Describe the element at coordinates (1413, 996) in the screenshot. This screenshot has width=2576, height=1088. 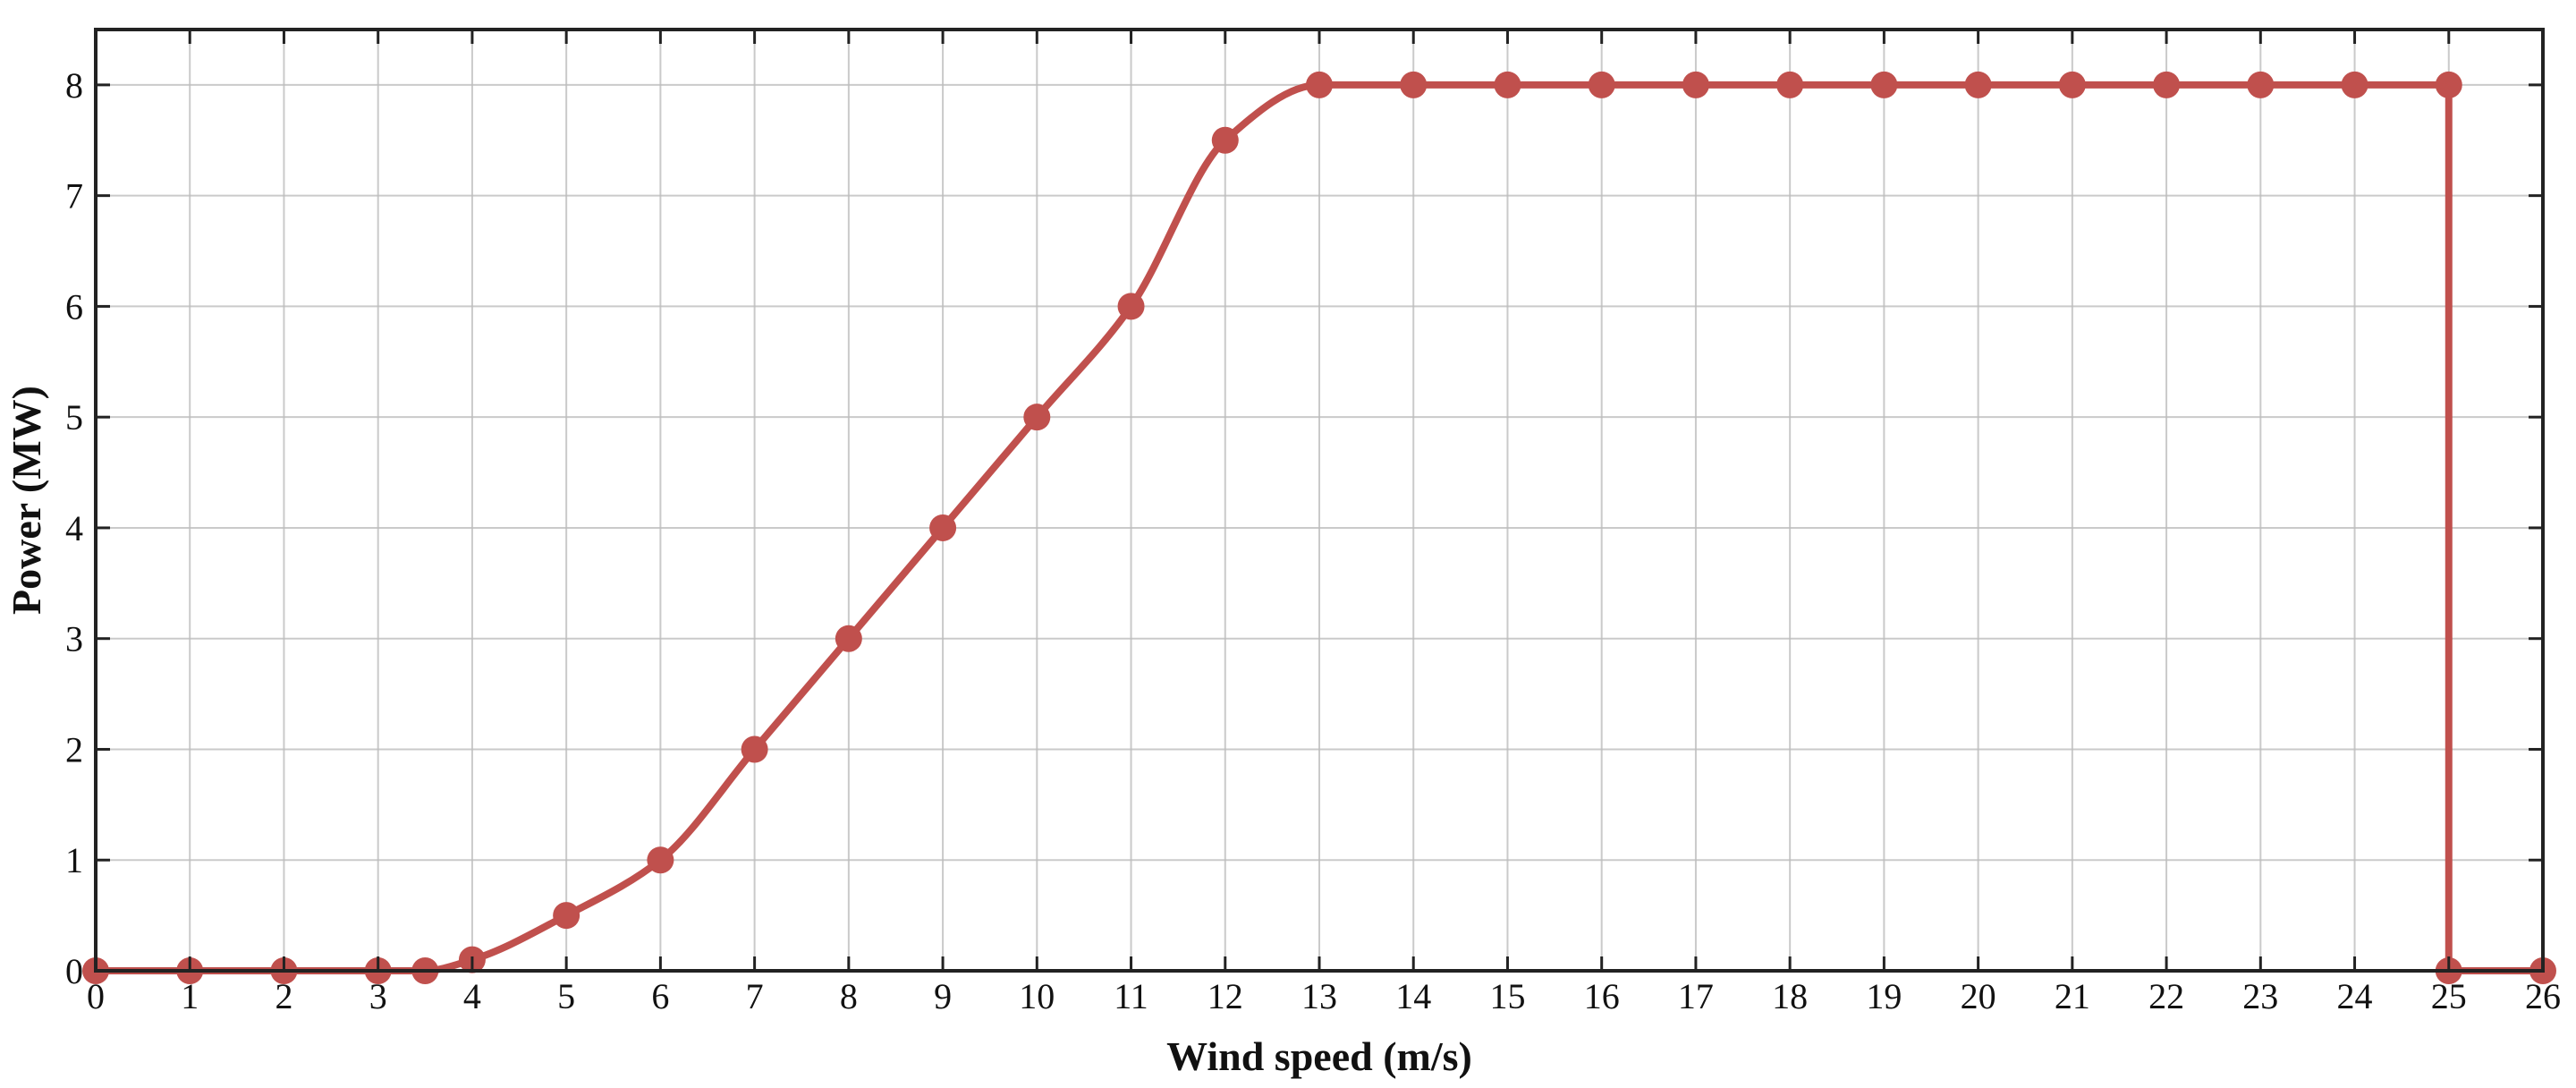
I see `x-tick-label: 14` at that location.